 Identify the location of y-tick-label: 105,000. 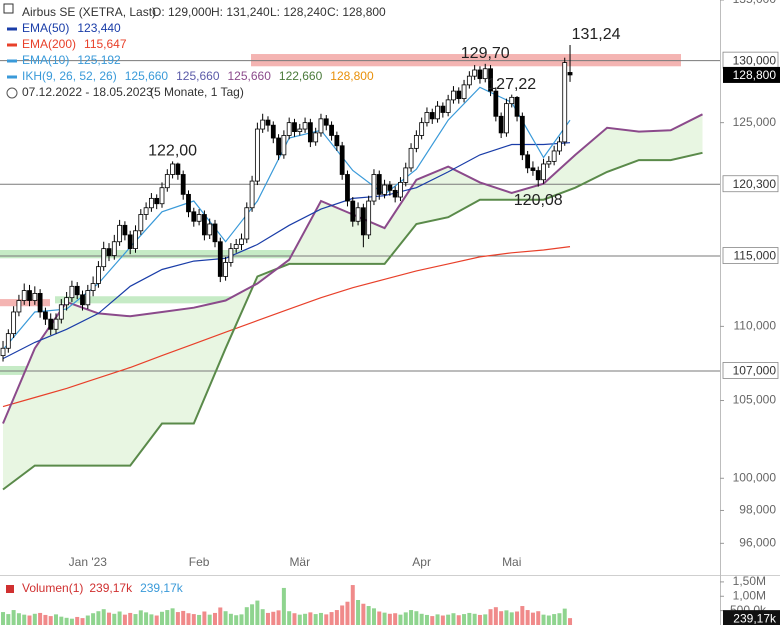
(755, 400).